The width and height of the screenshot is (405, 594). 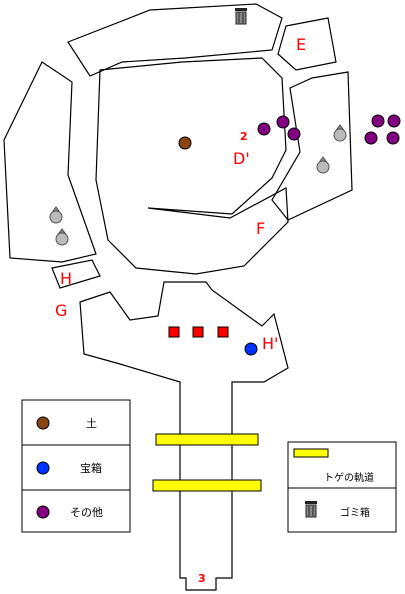 I want to click on yellow-rail-icon, so click(x=311, y=453).